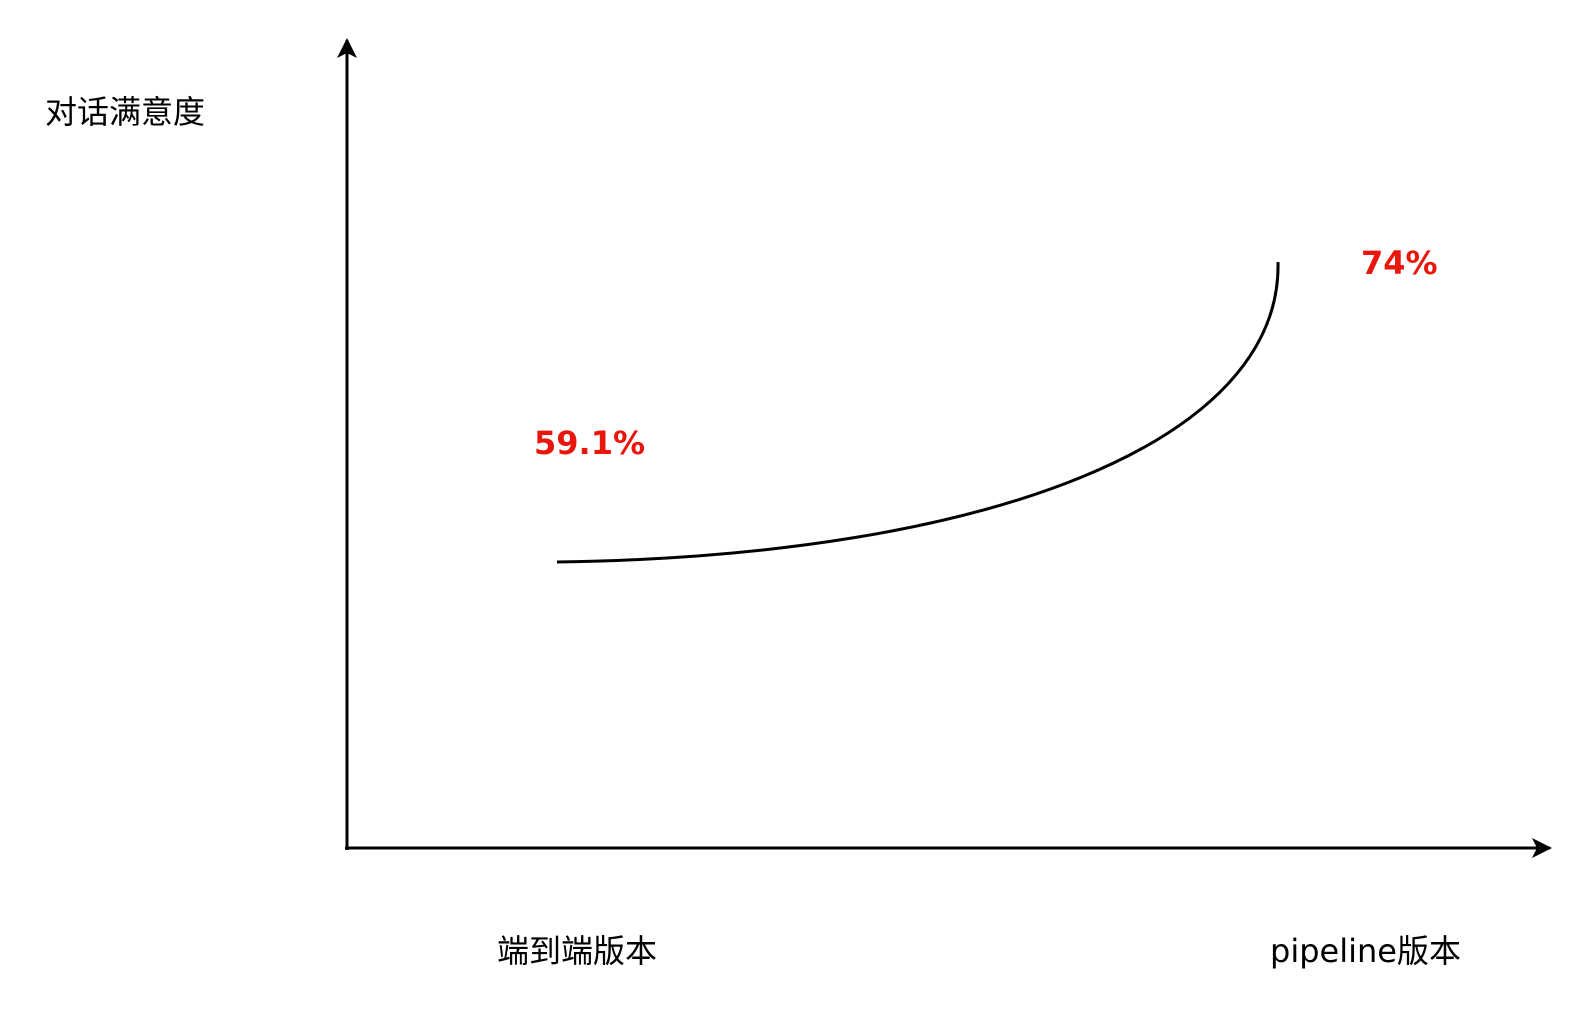  I want to click on category-label-1: pipeline版本, so click(1365, 951).